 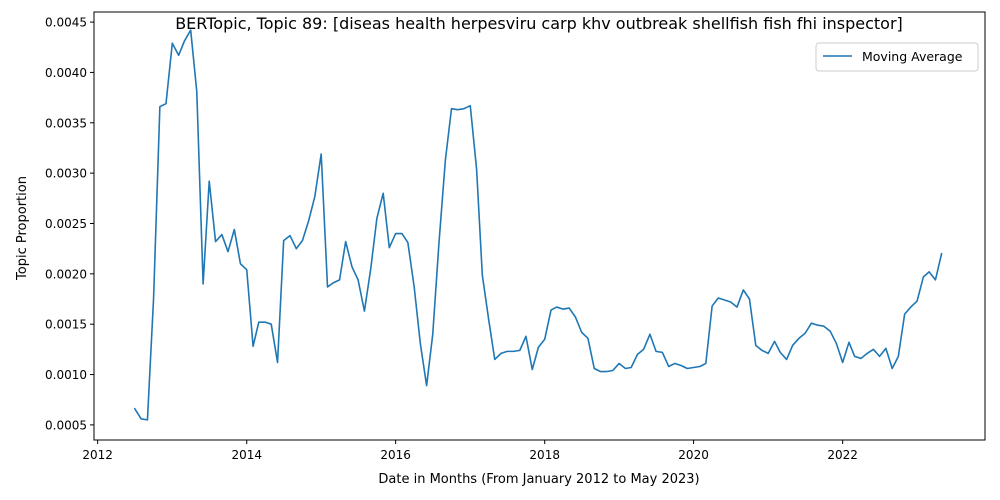 What do you see at coordinates (66, 375) in the screenshot?
I see `y-tick-label: 0.0010` at bounding box center [66, 375].